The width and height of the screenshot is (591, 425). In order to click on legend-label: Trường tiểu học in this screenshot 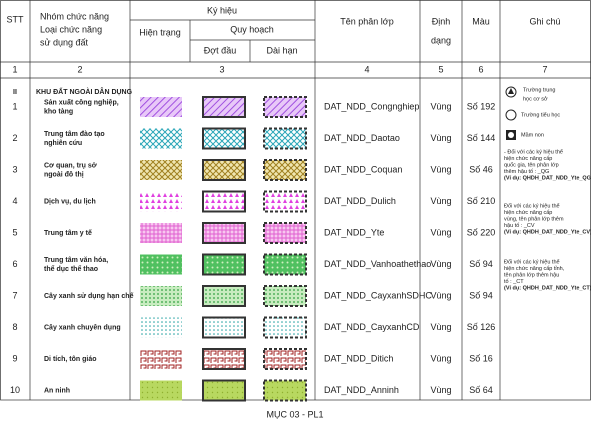, I will do `click(540, 114)`.